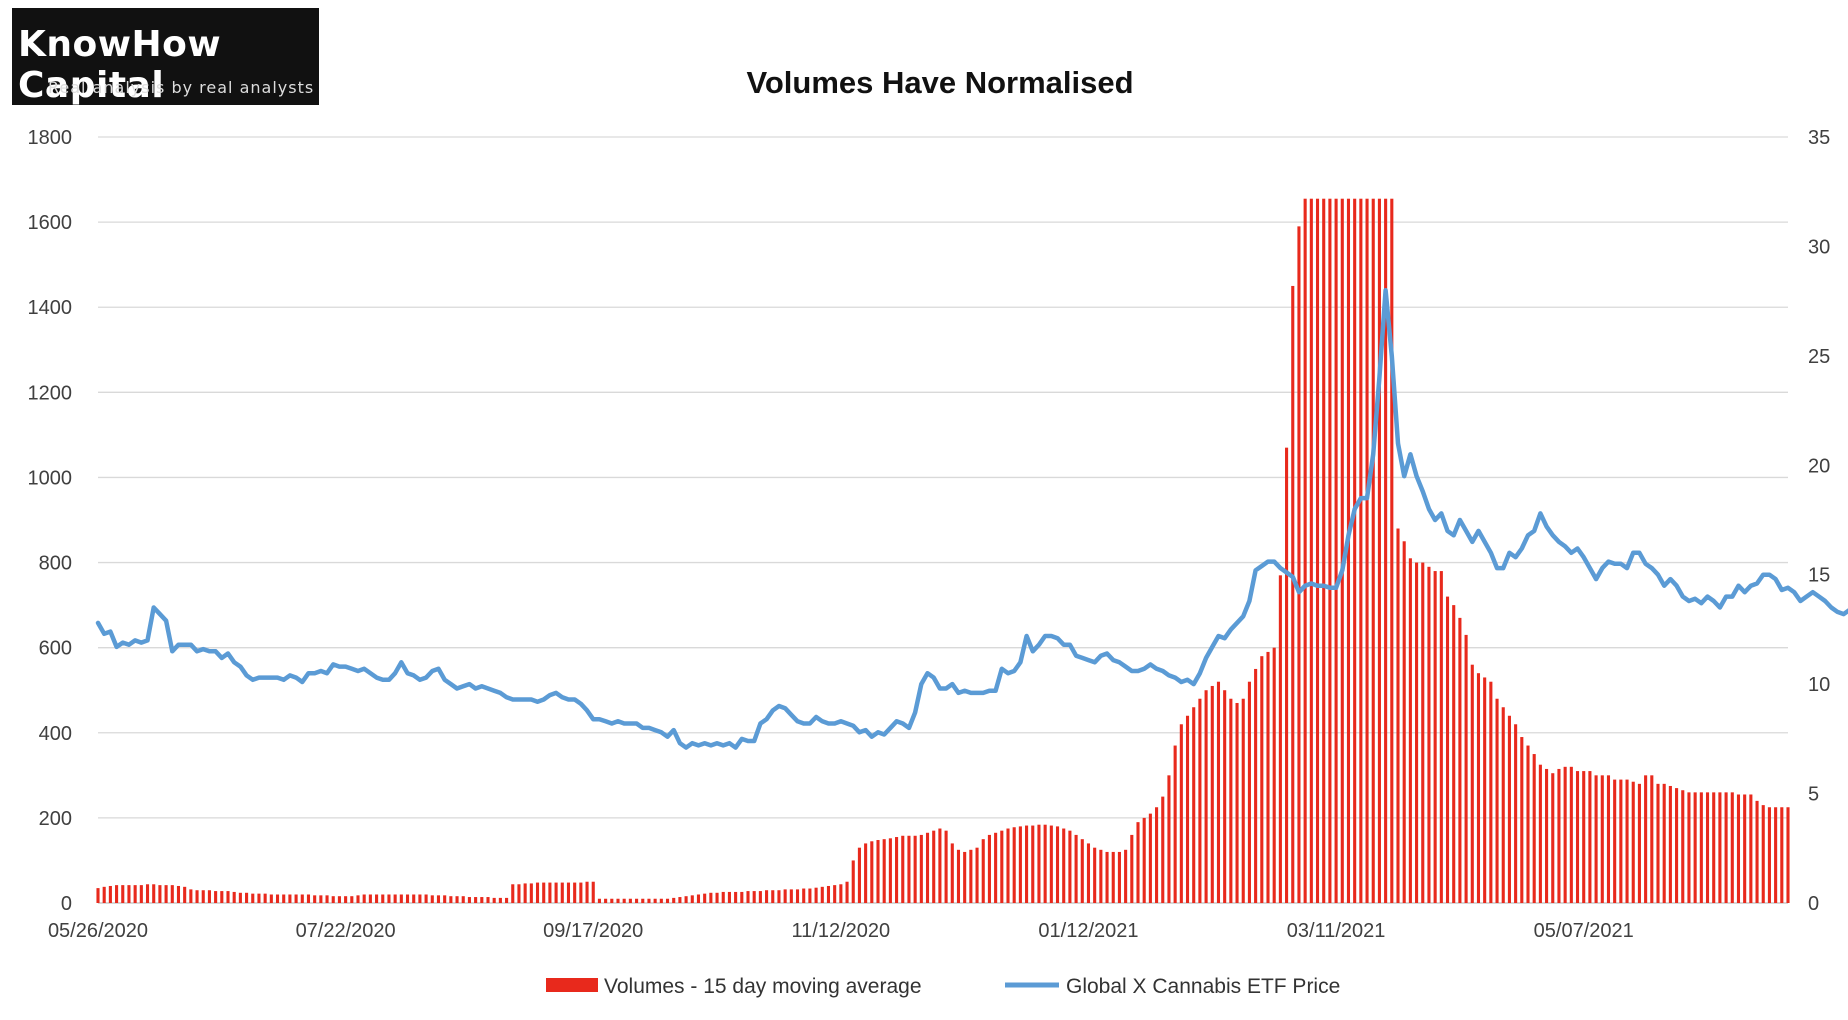 Image resolution: width=1848 pixels, height=1020 pixels. What do you see at coordinates (346, 931) in the screenshot?
I see `x-tick-label: 07/22/2020` at bounding box center [346, 931].